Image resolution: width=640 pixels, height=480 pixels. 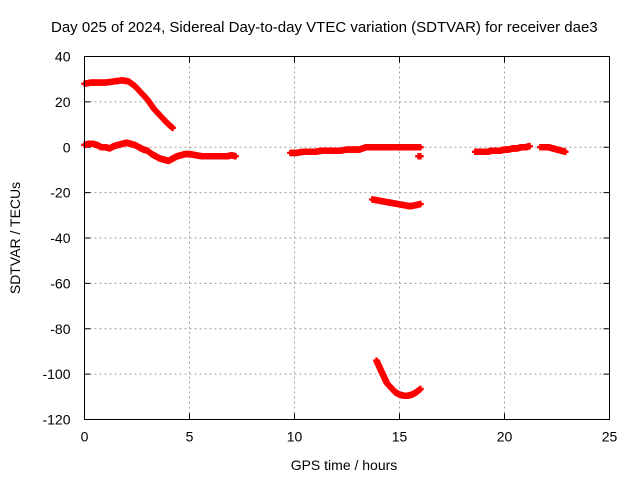 I want to click on y-tick-label: -120, so click(x=56, y=420).